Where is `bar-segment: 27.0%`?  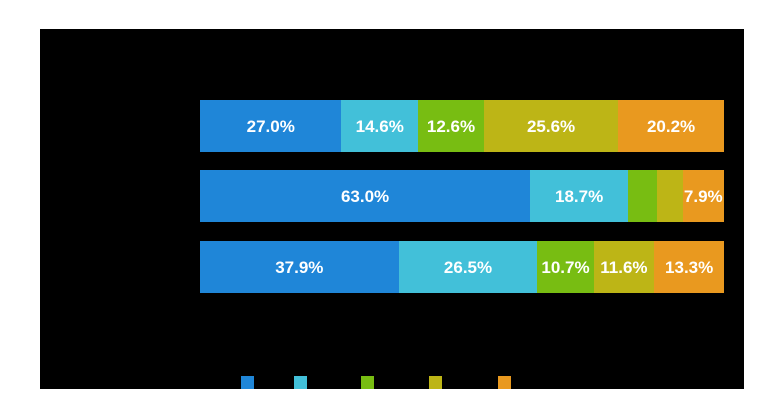 bar-segment: 27.0% is located at coordinates (271, 126).